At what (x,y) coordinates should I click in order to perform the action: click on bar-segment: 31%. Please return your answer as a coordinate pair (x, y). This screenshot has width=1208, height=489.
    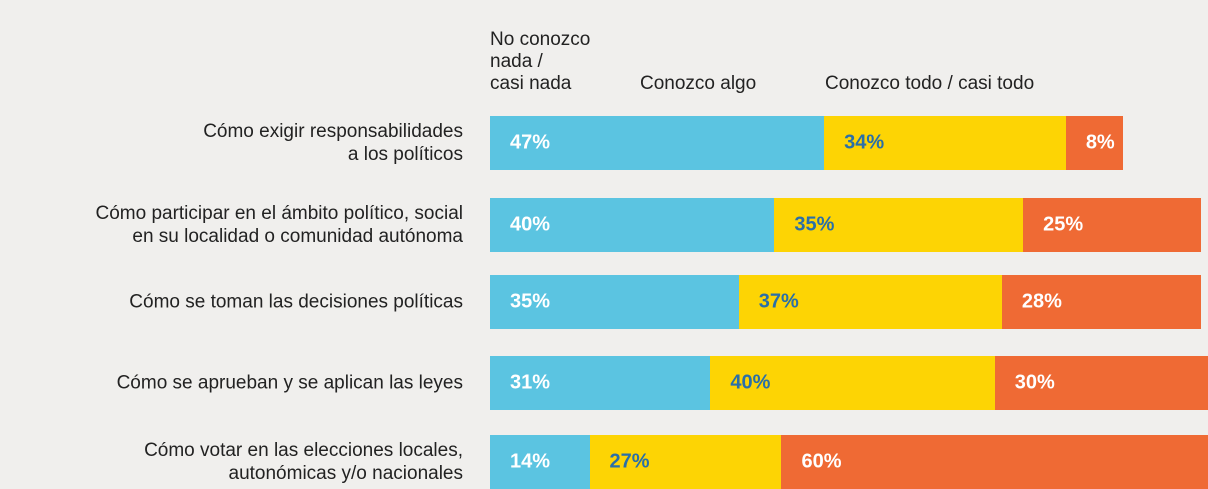
    Looking at the image, I should click on (600, 383).